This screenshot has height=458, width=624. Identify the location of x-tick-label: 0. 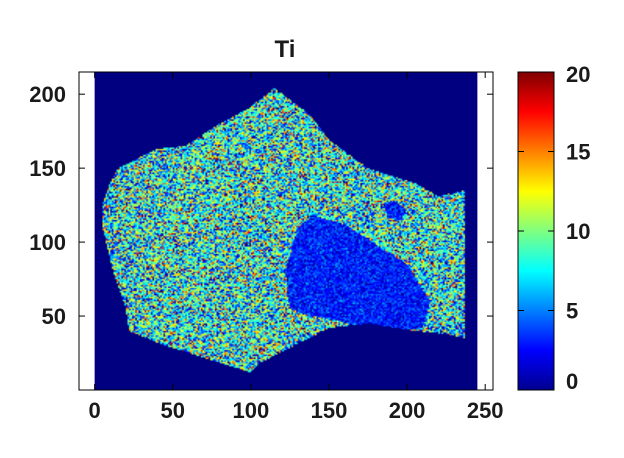
(94, 410).